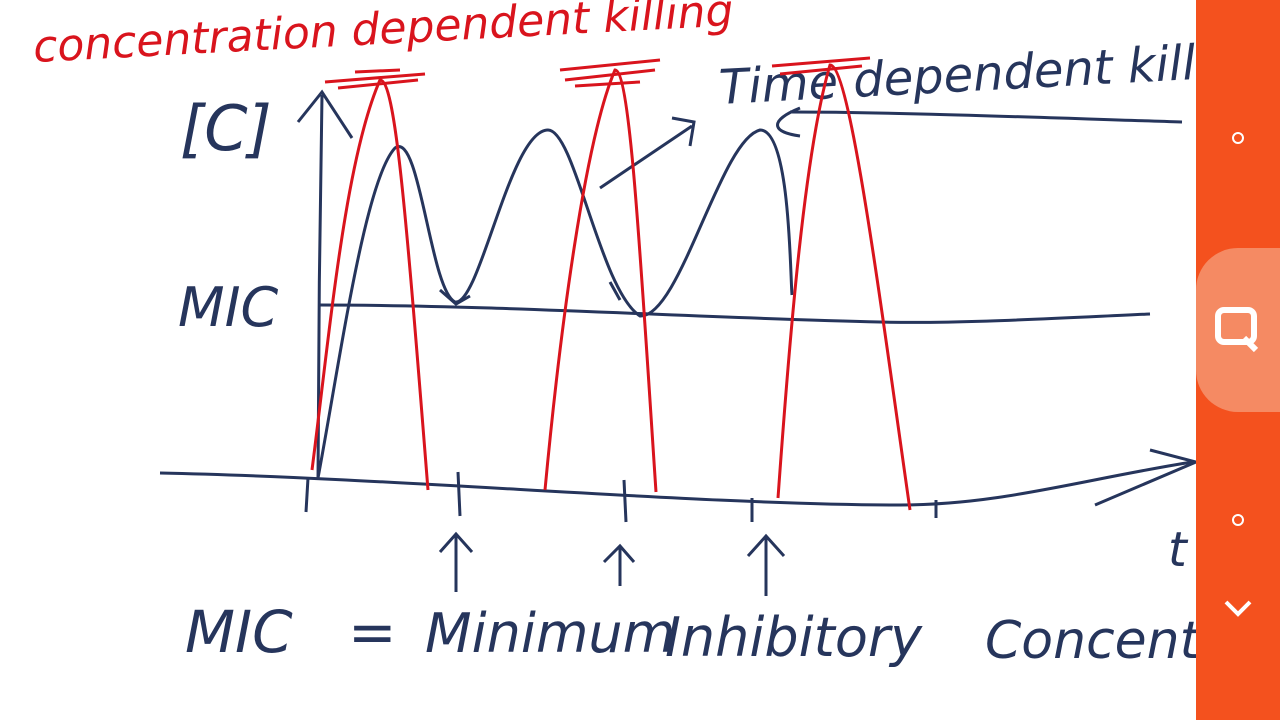 The height and width of the screenshot is (720, 1280). Describe the element at coordinates (1090, 641) in the screenshot. I see `definition-word-3: Concentration` at that location.